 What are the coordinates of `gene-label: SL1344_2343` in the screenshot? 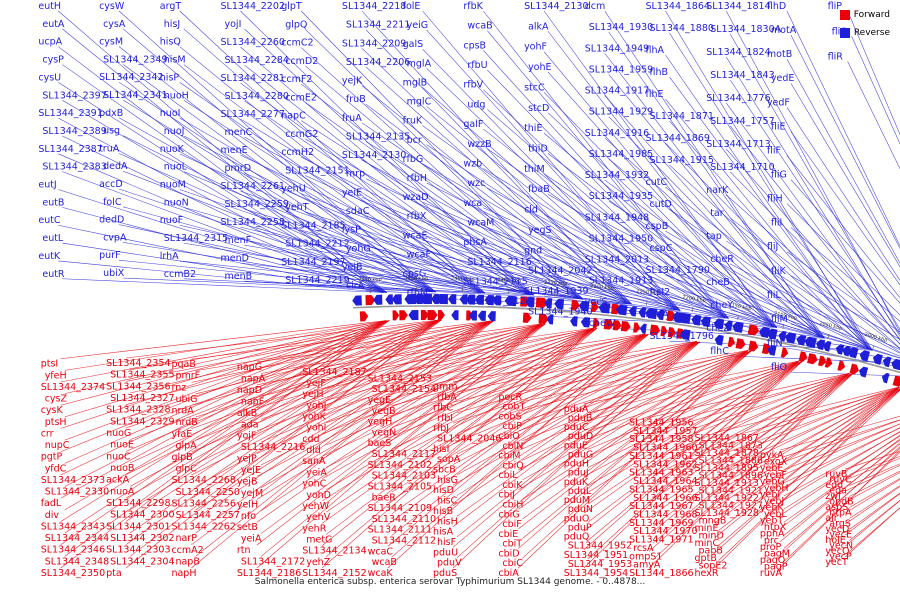 It's located at (73, 526).